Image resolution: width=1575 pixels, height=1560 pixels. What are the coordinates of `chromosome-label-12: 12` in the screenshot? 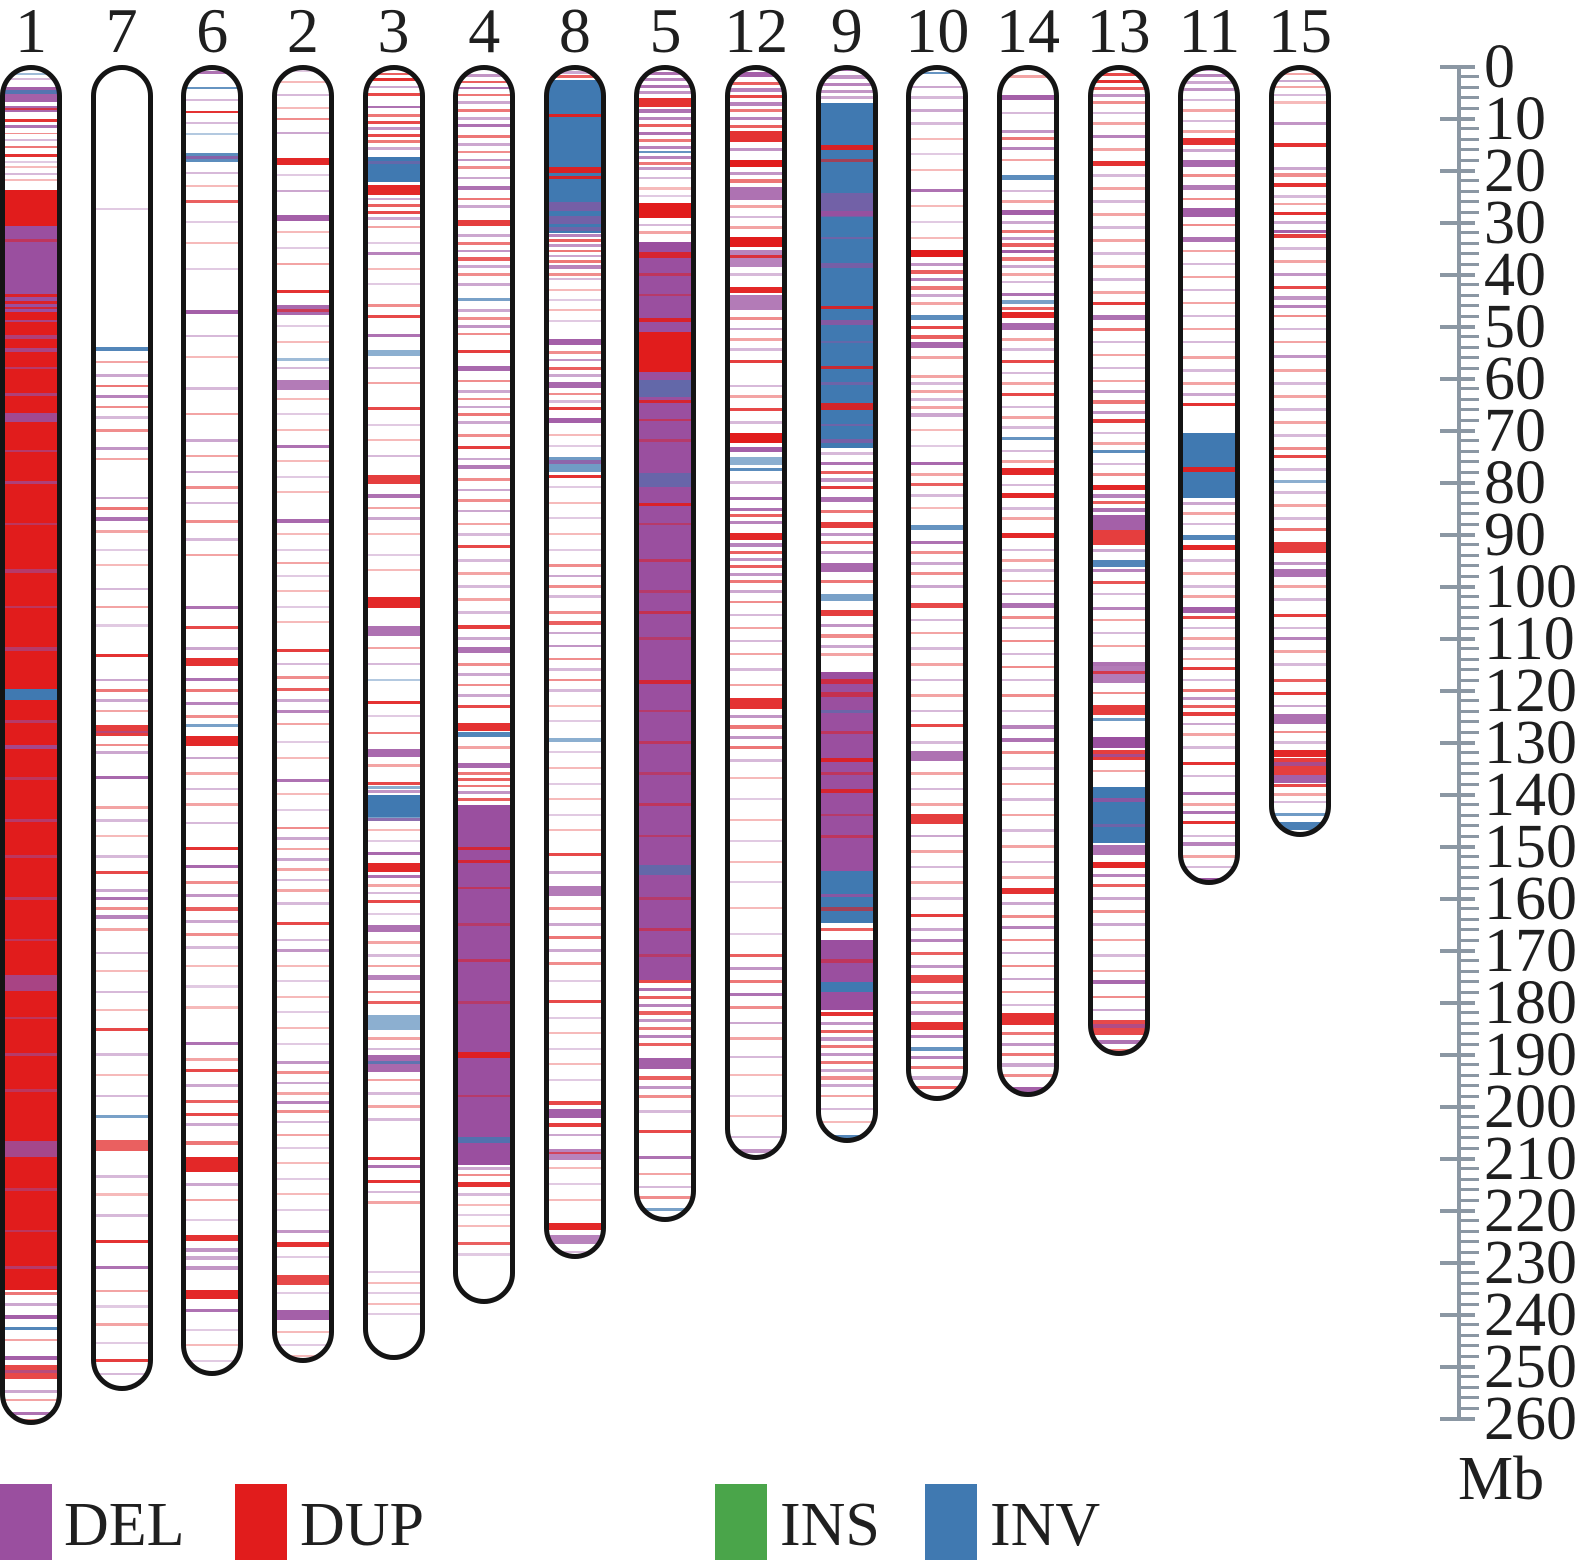 It's located at (756, 33).